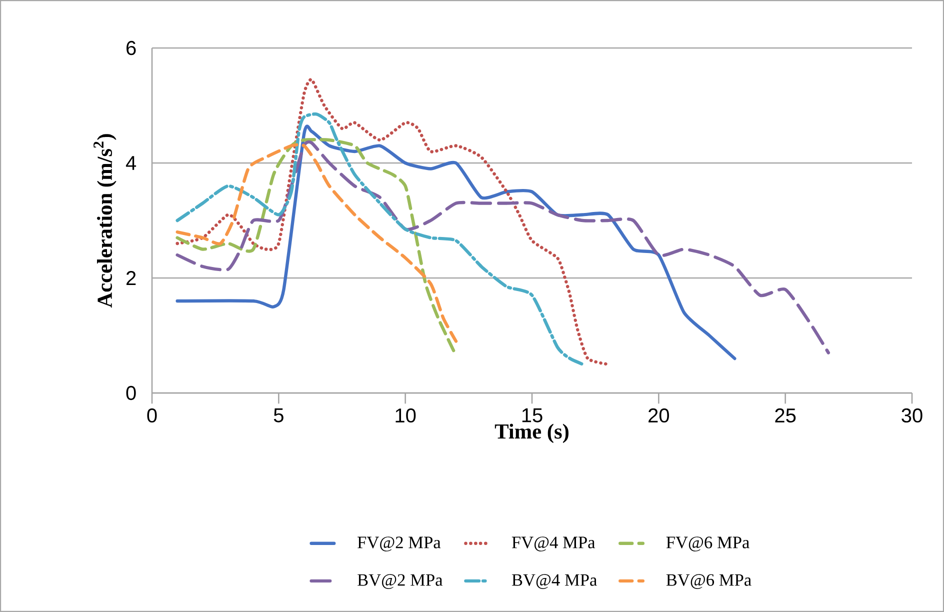 This screenshot has width=944, height=612. What do you see at coordinates (912, 415) in the screenshot?
I see `x-tick-label: 30` at bounding box center [912, 415].